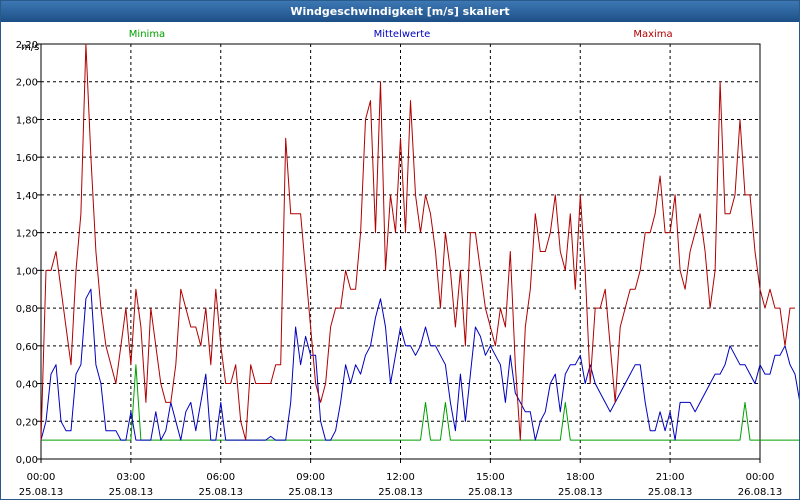 Image resolution: width=800 pixels, height=500 pixels. What do you see at coordinates (760, 492) in the screenshot?
I see `x-tick-date: 26.08.13` at bounding box center [760, 492].